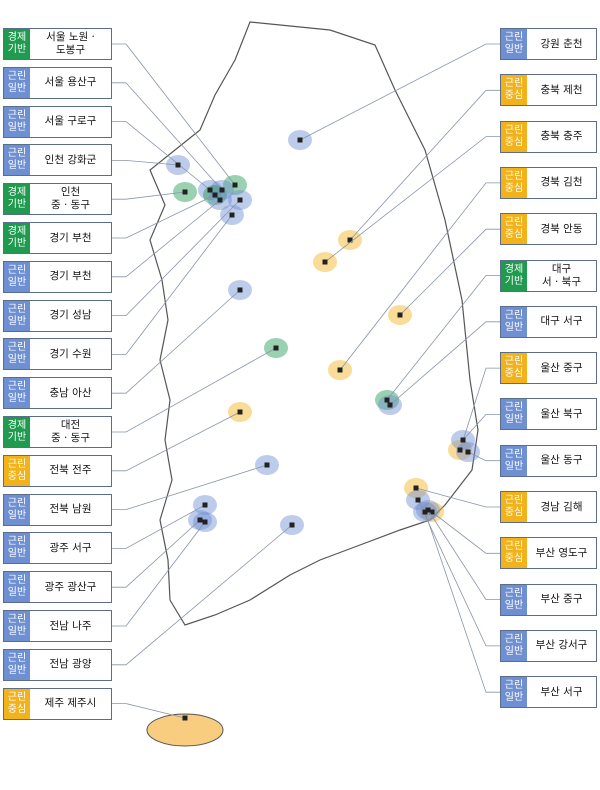 This screenshot has width=600, height=790. Describe the element at coordinates (548, 599) in the screenshot. I see `label-box: 근린 일반 부산 중구` at that location.